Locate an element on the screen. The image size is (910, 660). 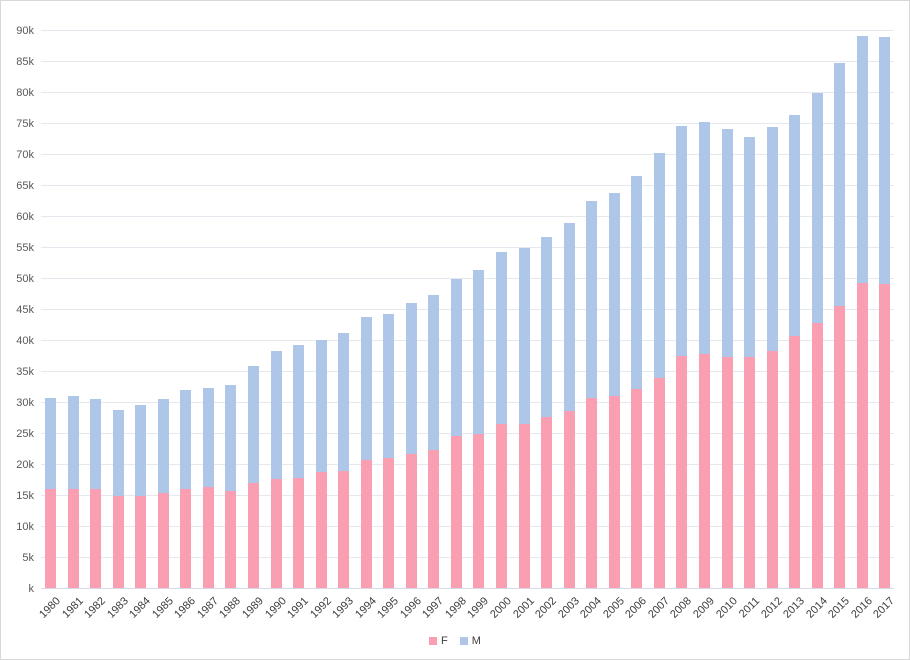
legend-item-m: M is located at coordinates (470, 641).